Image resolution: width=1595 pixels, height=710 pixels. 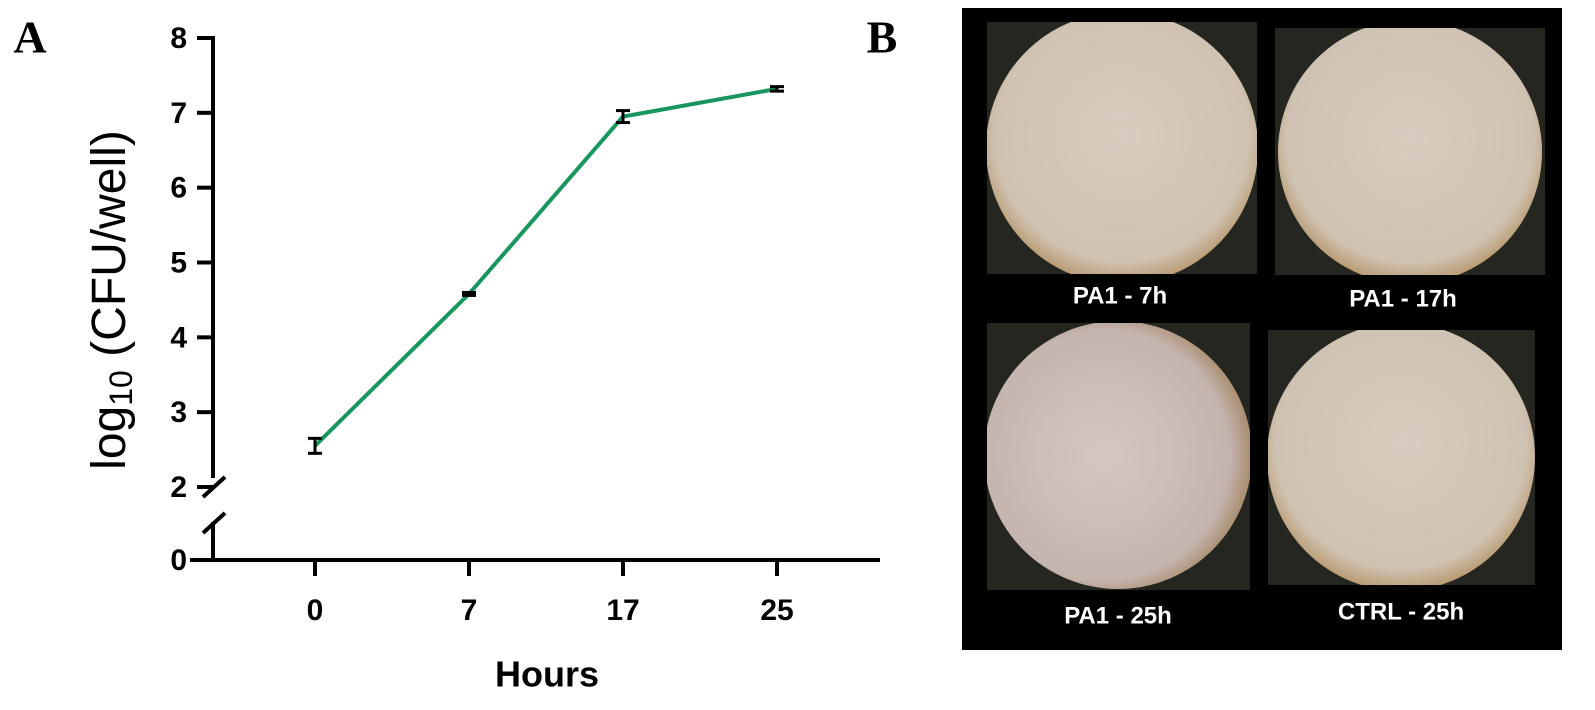 What do you see at coordinates (178, 38) in the screenshot?
I see `y-tick-label: 8` at bounding box center [178, 38].